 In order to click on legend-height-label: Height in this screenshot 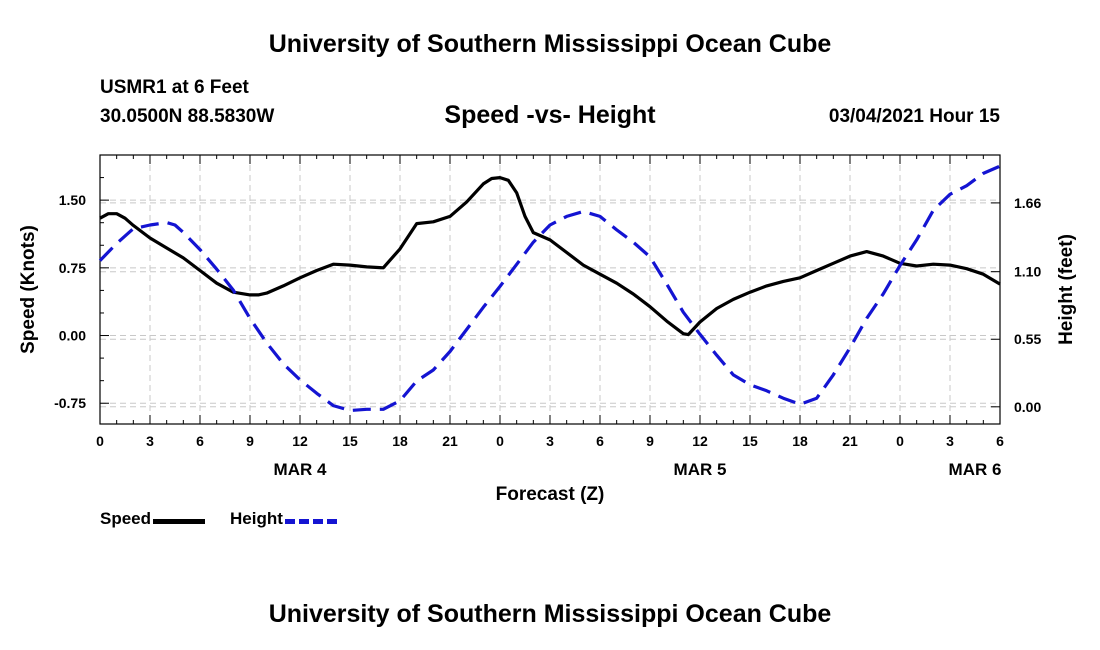, I will do `click(256, 518)`.